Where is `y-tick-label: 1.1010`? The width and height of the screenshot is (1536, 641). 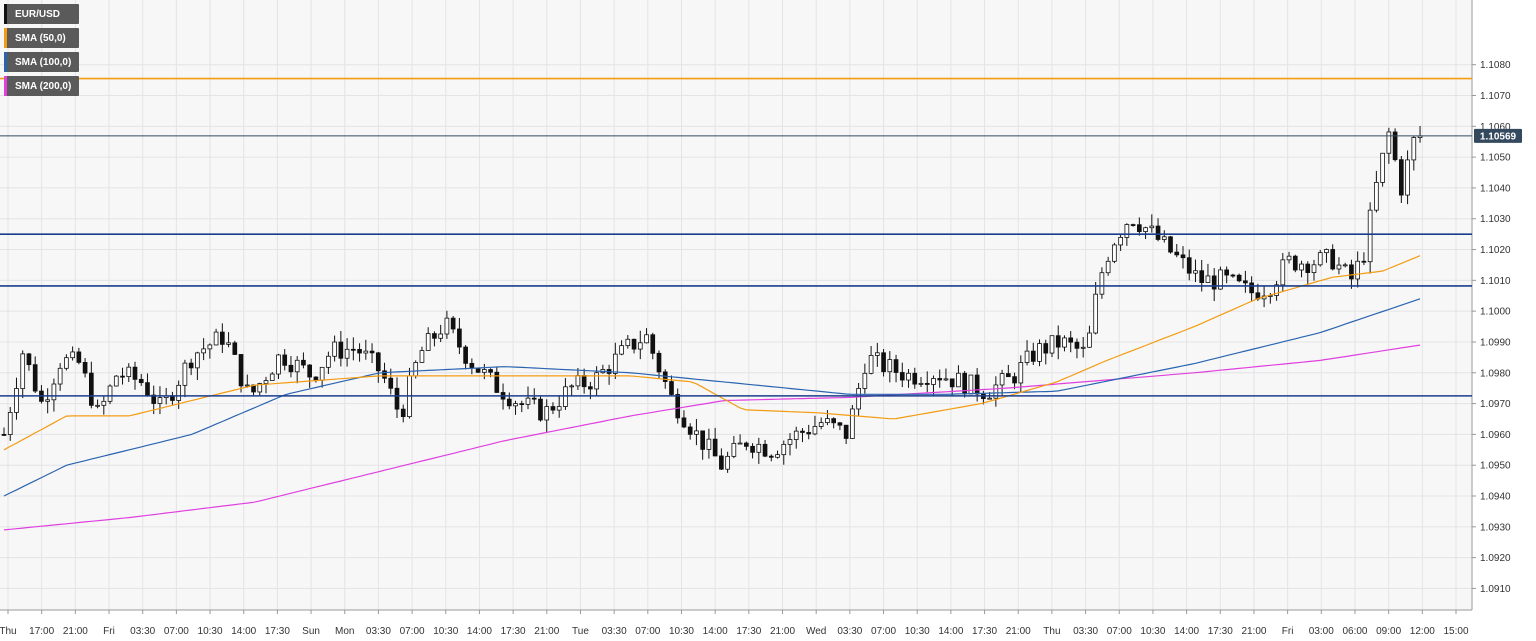 y-tick-label: 1.1010 is located at coordinates (1495, 281).